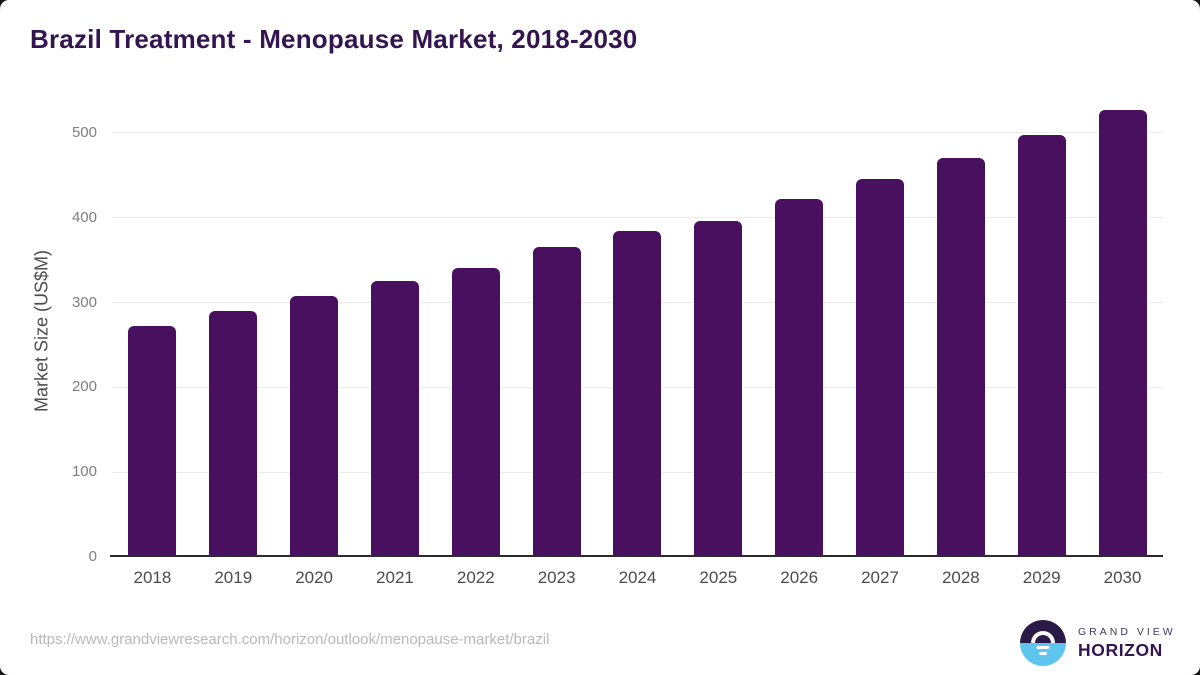  Describe the element at coordinates (233, 577) in the screenshot. I see `x-tick-label-2019: 2019` at that location.